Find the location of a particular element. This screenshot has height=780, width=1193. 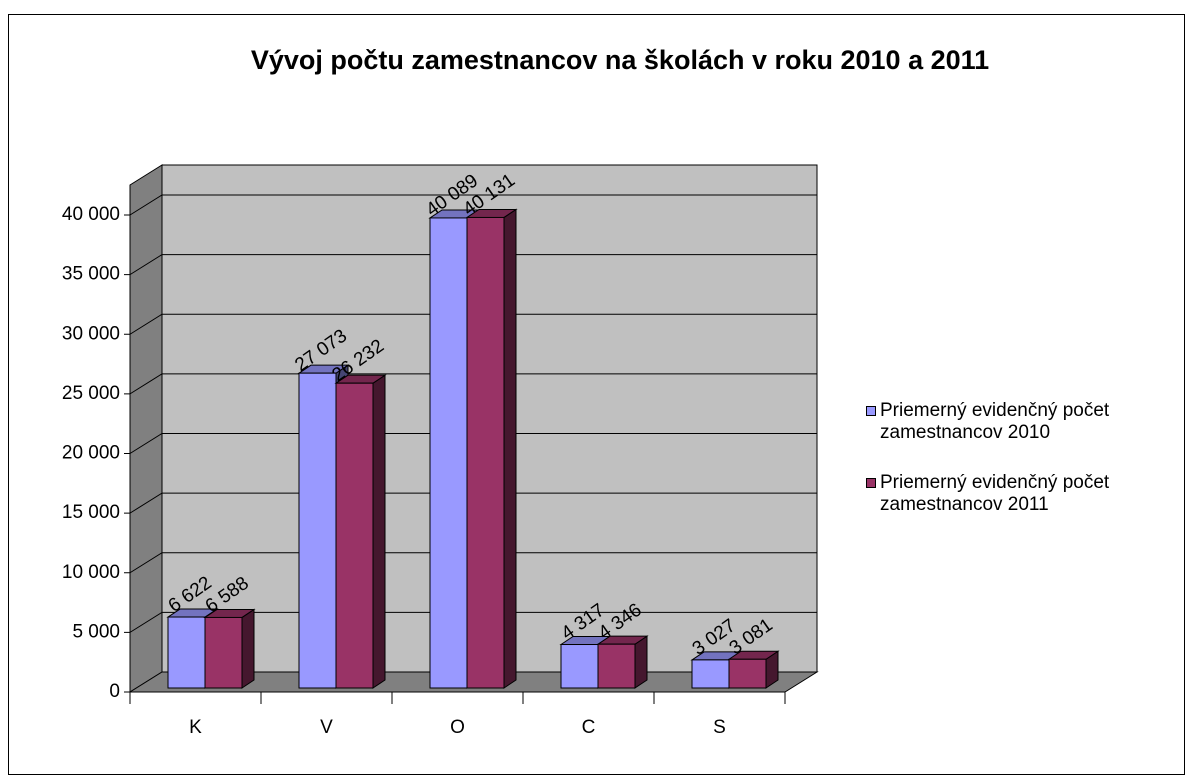

y-tick-label: 5 000 is located at coordinates (96, 631).